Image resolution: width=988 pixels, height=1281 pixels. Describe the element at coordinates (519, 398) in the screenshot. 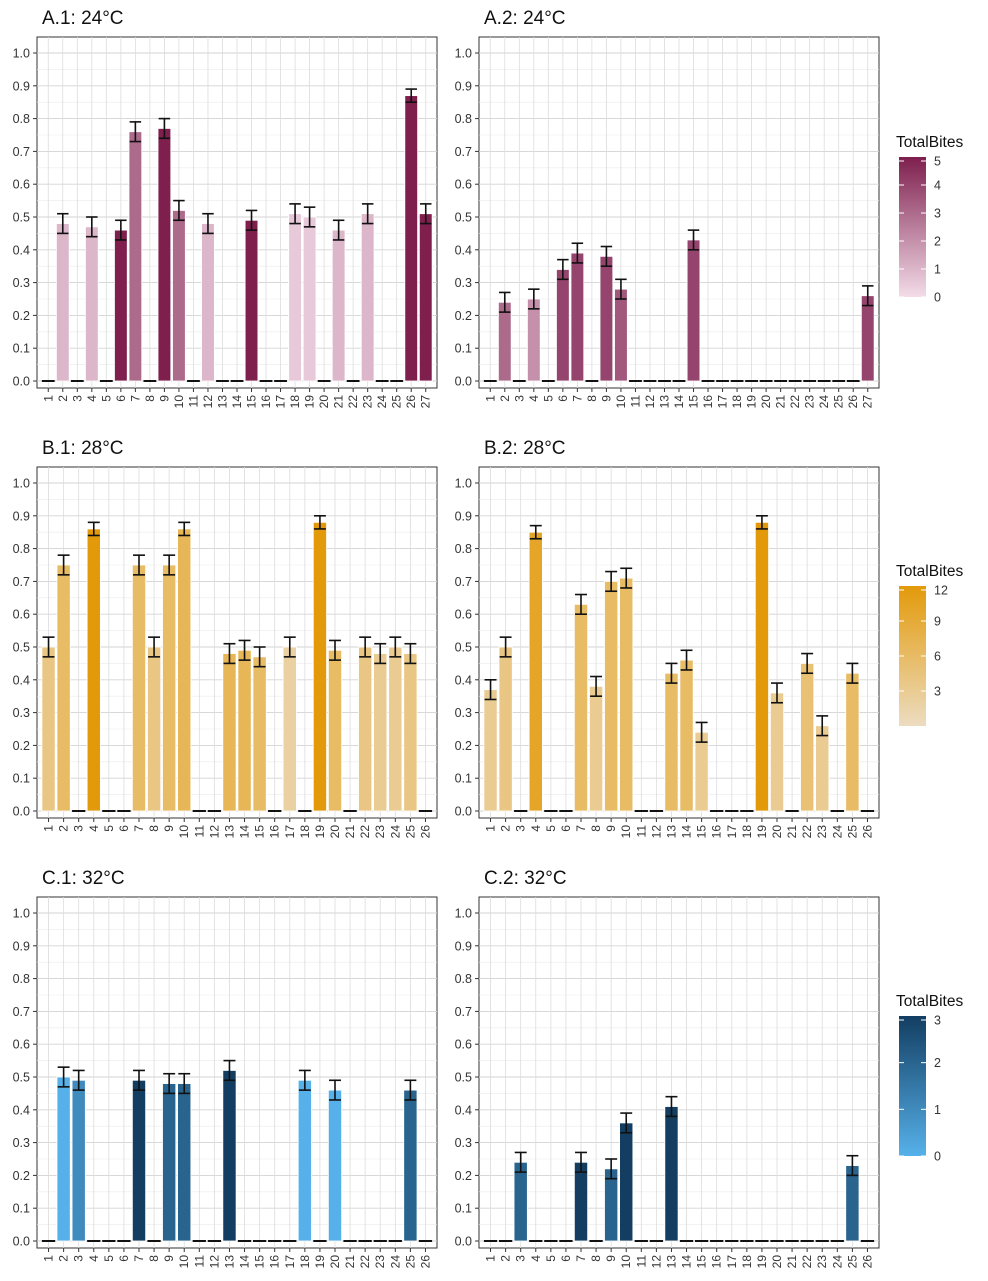

I see `x-tick-label: 3` at that location.